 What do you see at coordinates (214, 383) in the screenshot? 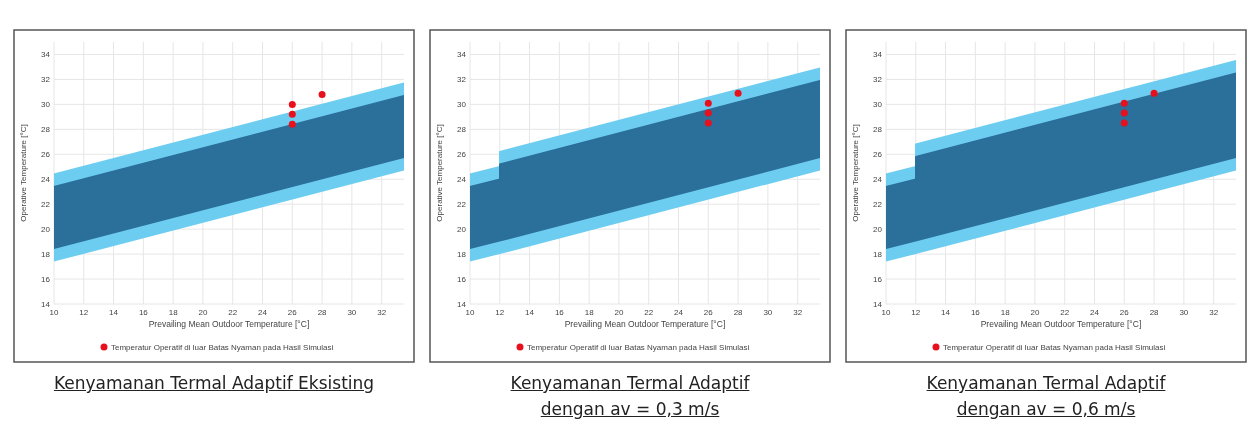
I see `text: Kenyamanan Termal Adaptif Eksisting` at bounding box center [214, 383].